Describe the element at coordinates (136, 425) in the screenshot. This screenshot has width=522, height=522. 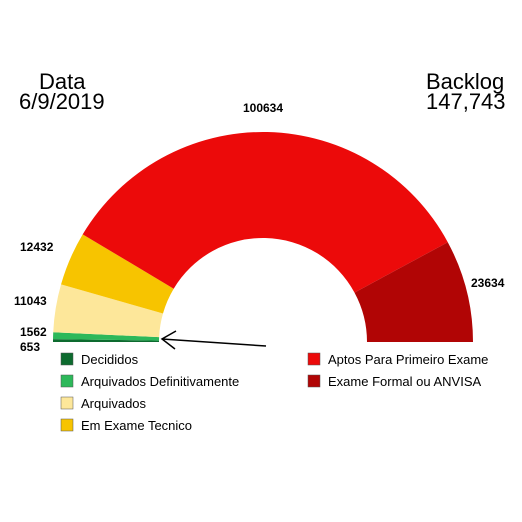
I see `legend-label: Em Exame Tecnico` at that location.